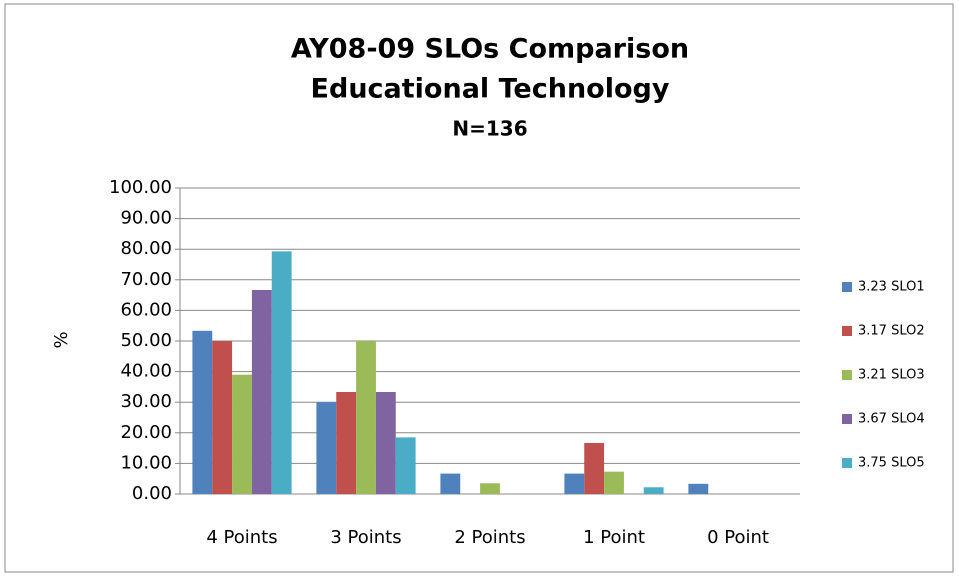  Describe the element at coordinates (489, 129) in the screenshot. I see `chart-subtitle: N=136` at that location.